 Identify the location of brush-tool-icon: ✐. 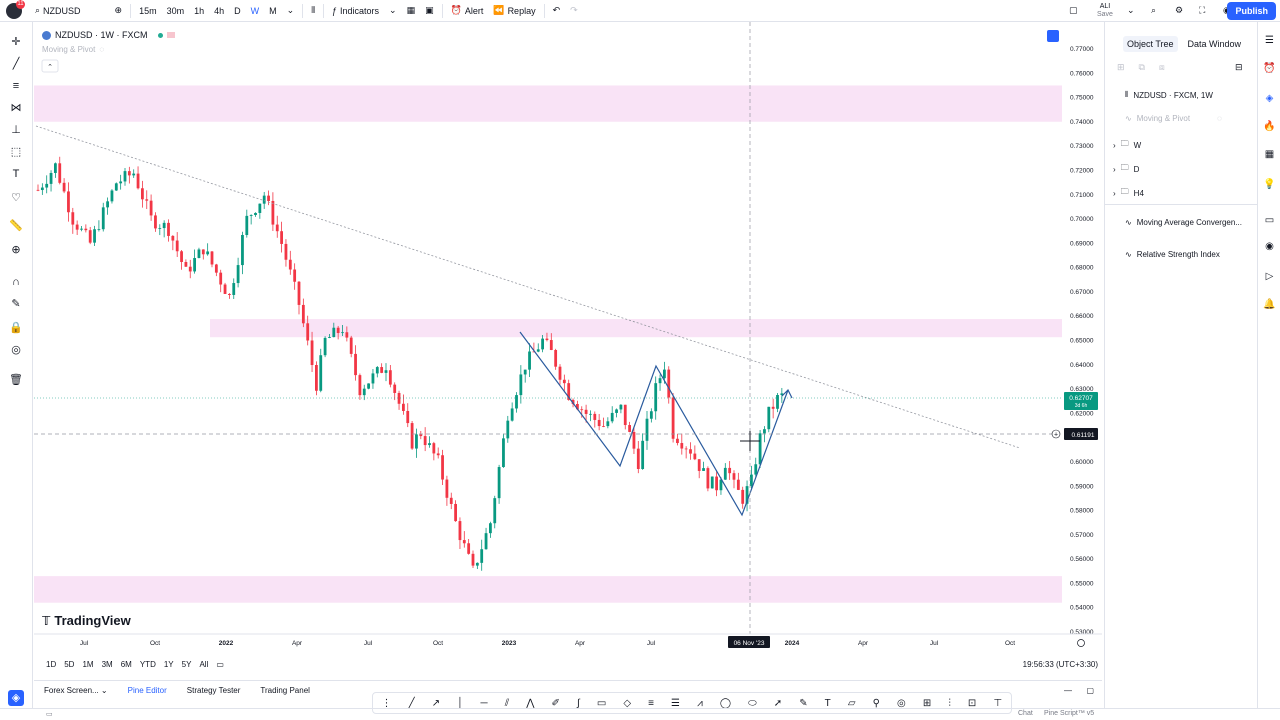
(555, 703).